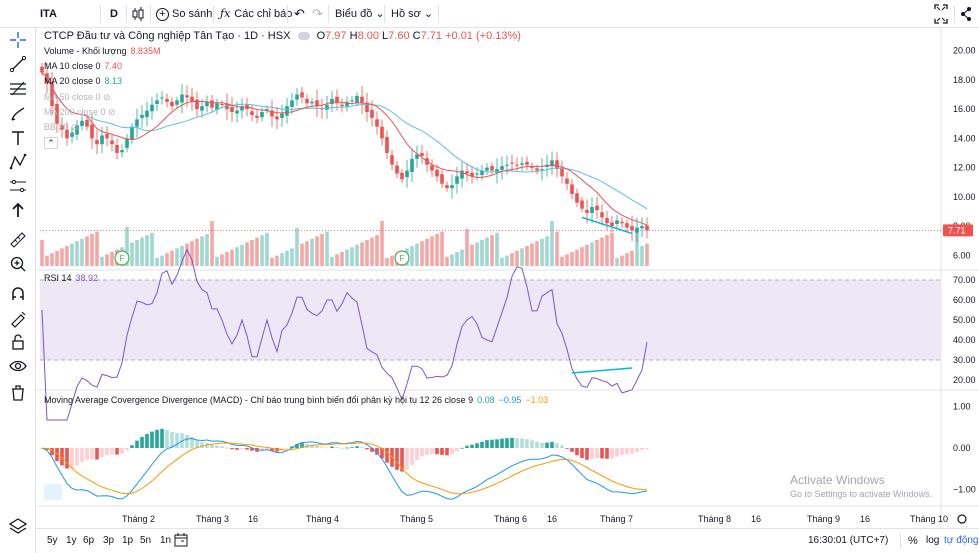 This screenshot has width=979, height=553. I want to click on magnet-icon, so click(18, 294).